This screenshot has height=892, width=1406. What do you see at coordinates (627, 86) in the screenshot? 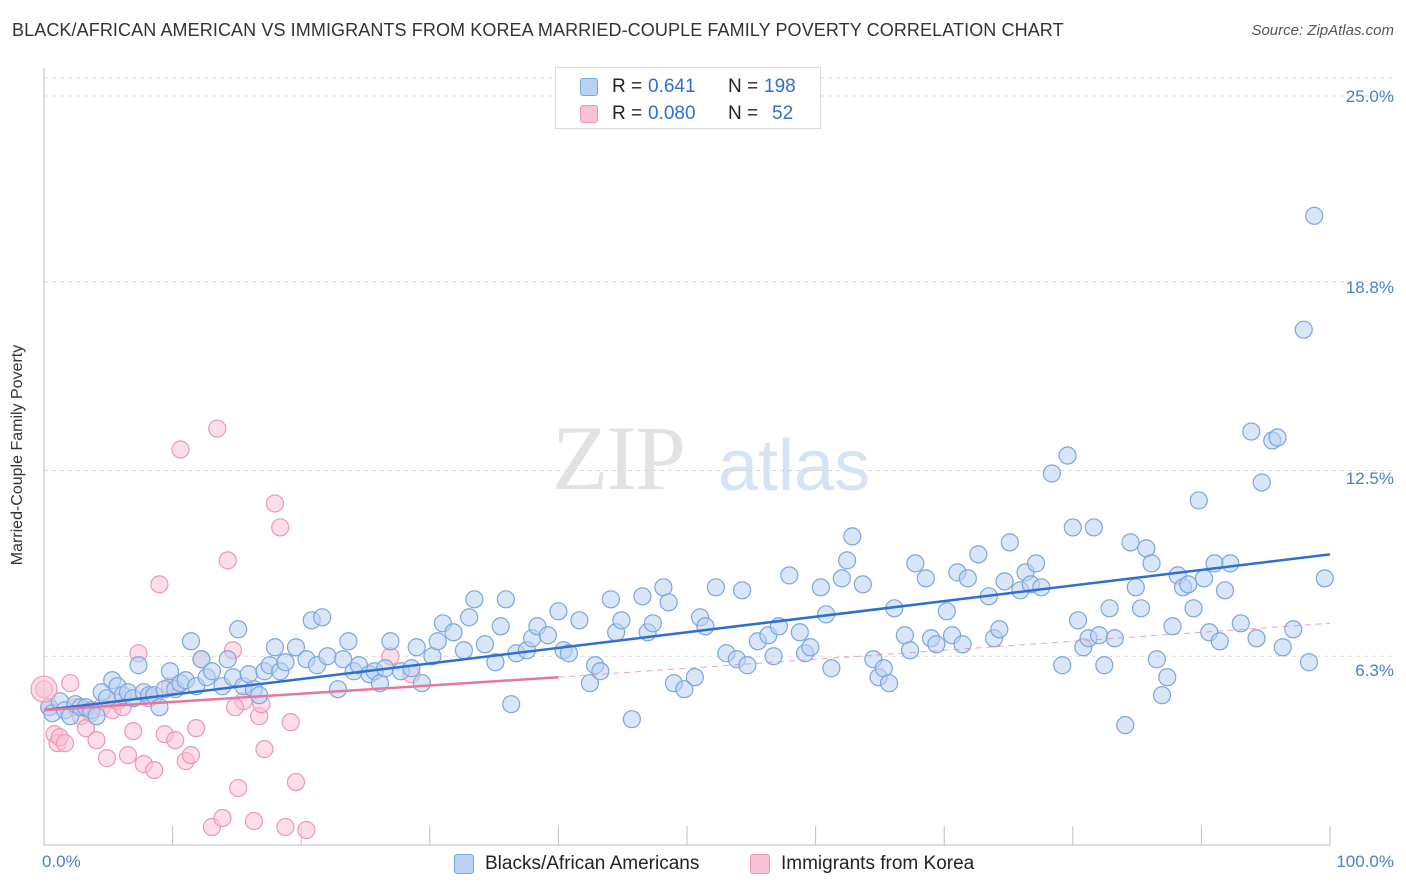
I see `r-label: R =` at bounding box center [627, 86].